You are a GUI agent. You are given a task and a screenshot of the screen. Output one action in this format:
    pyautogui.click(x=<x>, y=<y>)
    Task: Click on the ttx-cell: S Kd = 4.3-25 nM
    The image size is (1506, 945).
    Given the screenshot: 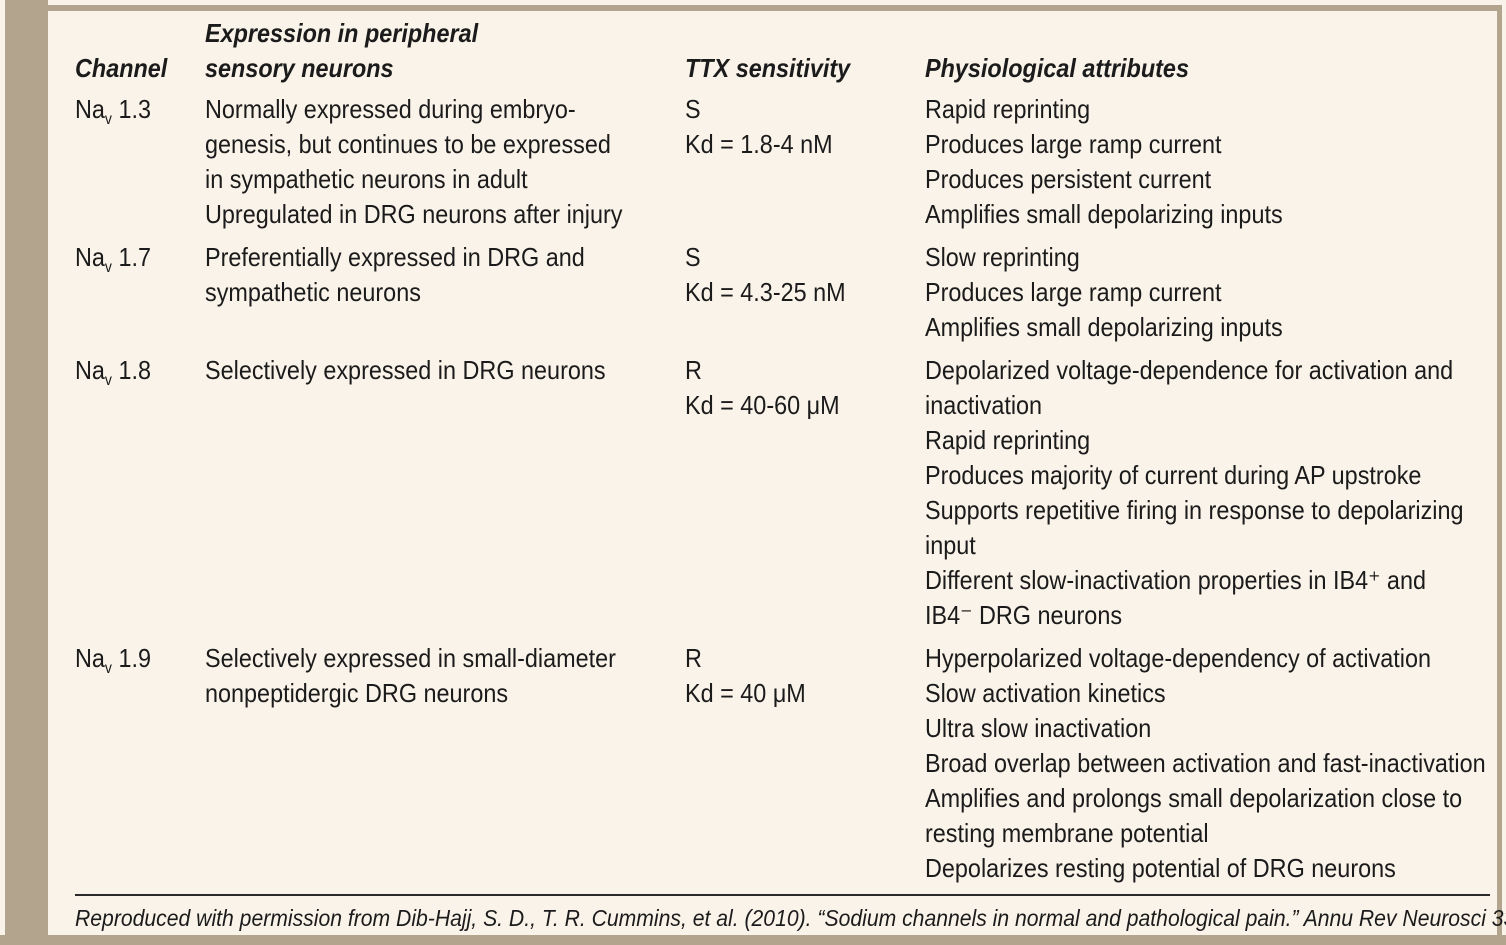 What is the action you would take?
    pyautogui.click(x=805, y=292)
    